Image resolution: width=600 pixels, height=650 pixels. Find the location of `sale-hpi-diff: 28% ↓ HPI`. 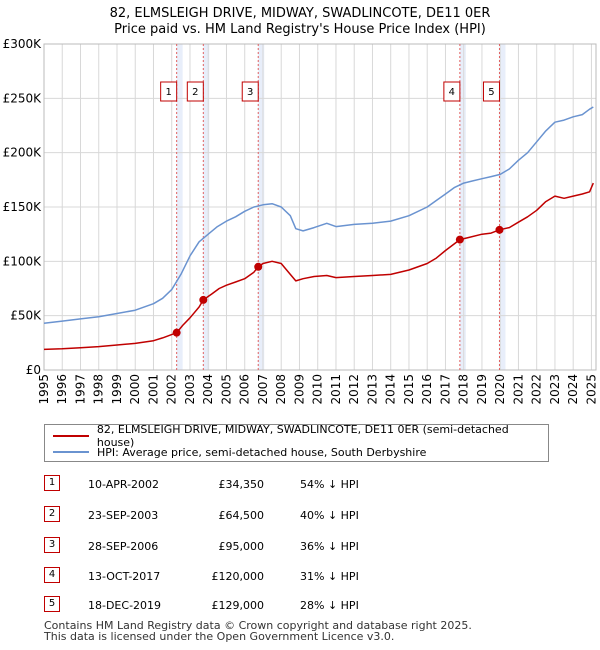

sale-hpi-diff: 28% ↓ HPI is located at coordinates (329, 605).